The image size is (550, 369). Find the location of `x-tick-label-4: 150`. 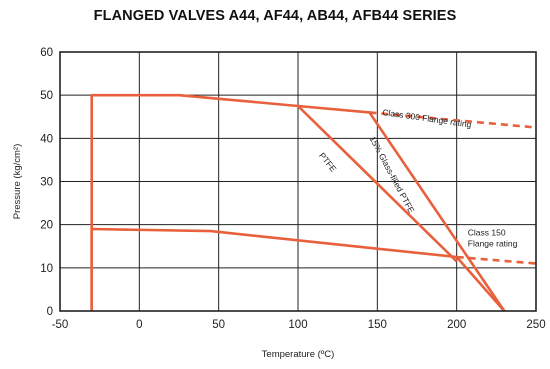

x-tick-label-4: 150 is located at coordinates (377, 325).